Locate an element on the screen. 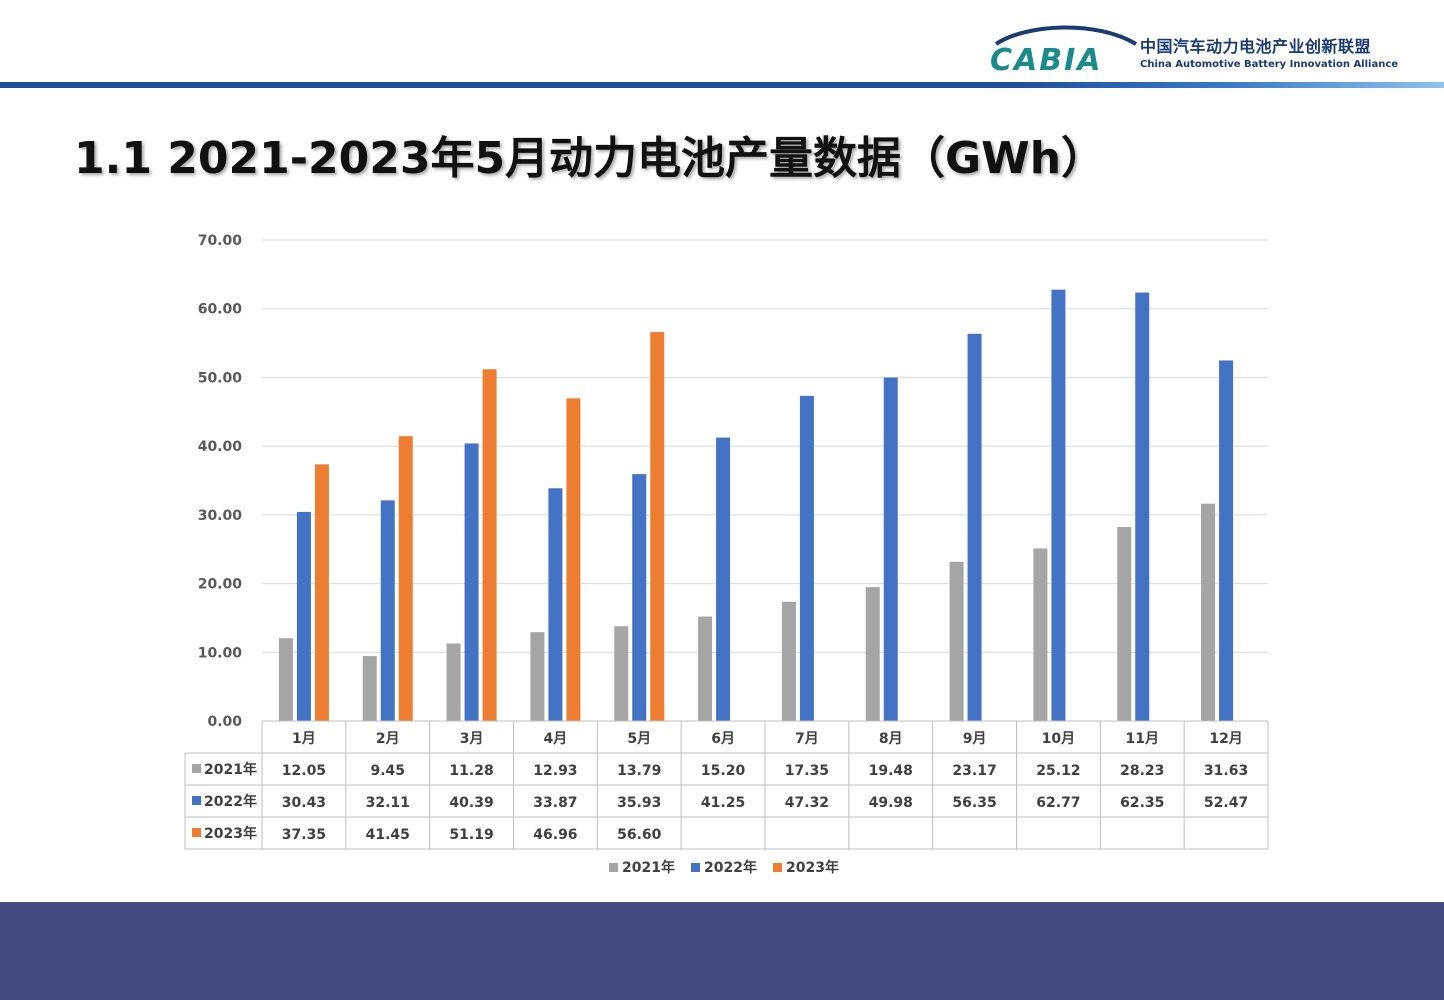 Image resolution: width=1444 pixels, height=1000 pixels. data-label: 11.28 is located at coordinates (471, 771).